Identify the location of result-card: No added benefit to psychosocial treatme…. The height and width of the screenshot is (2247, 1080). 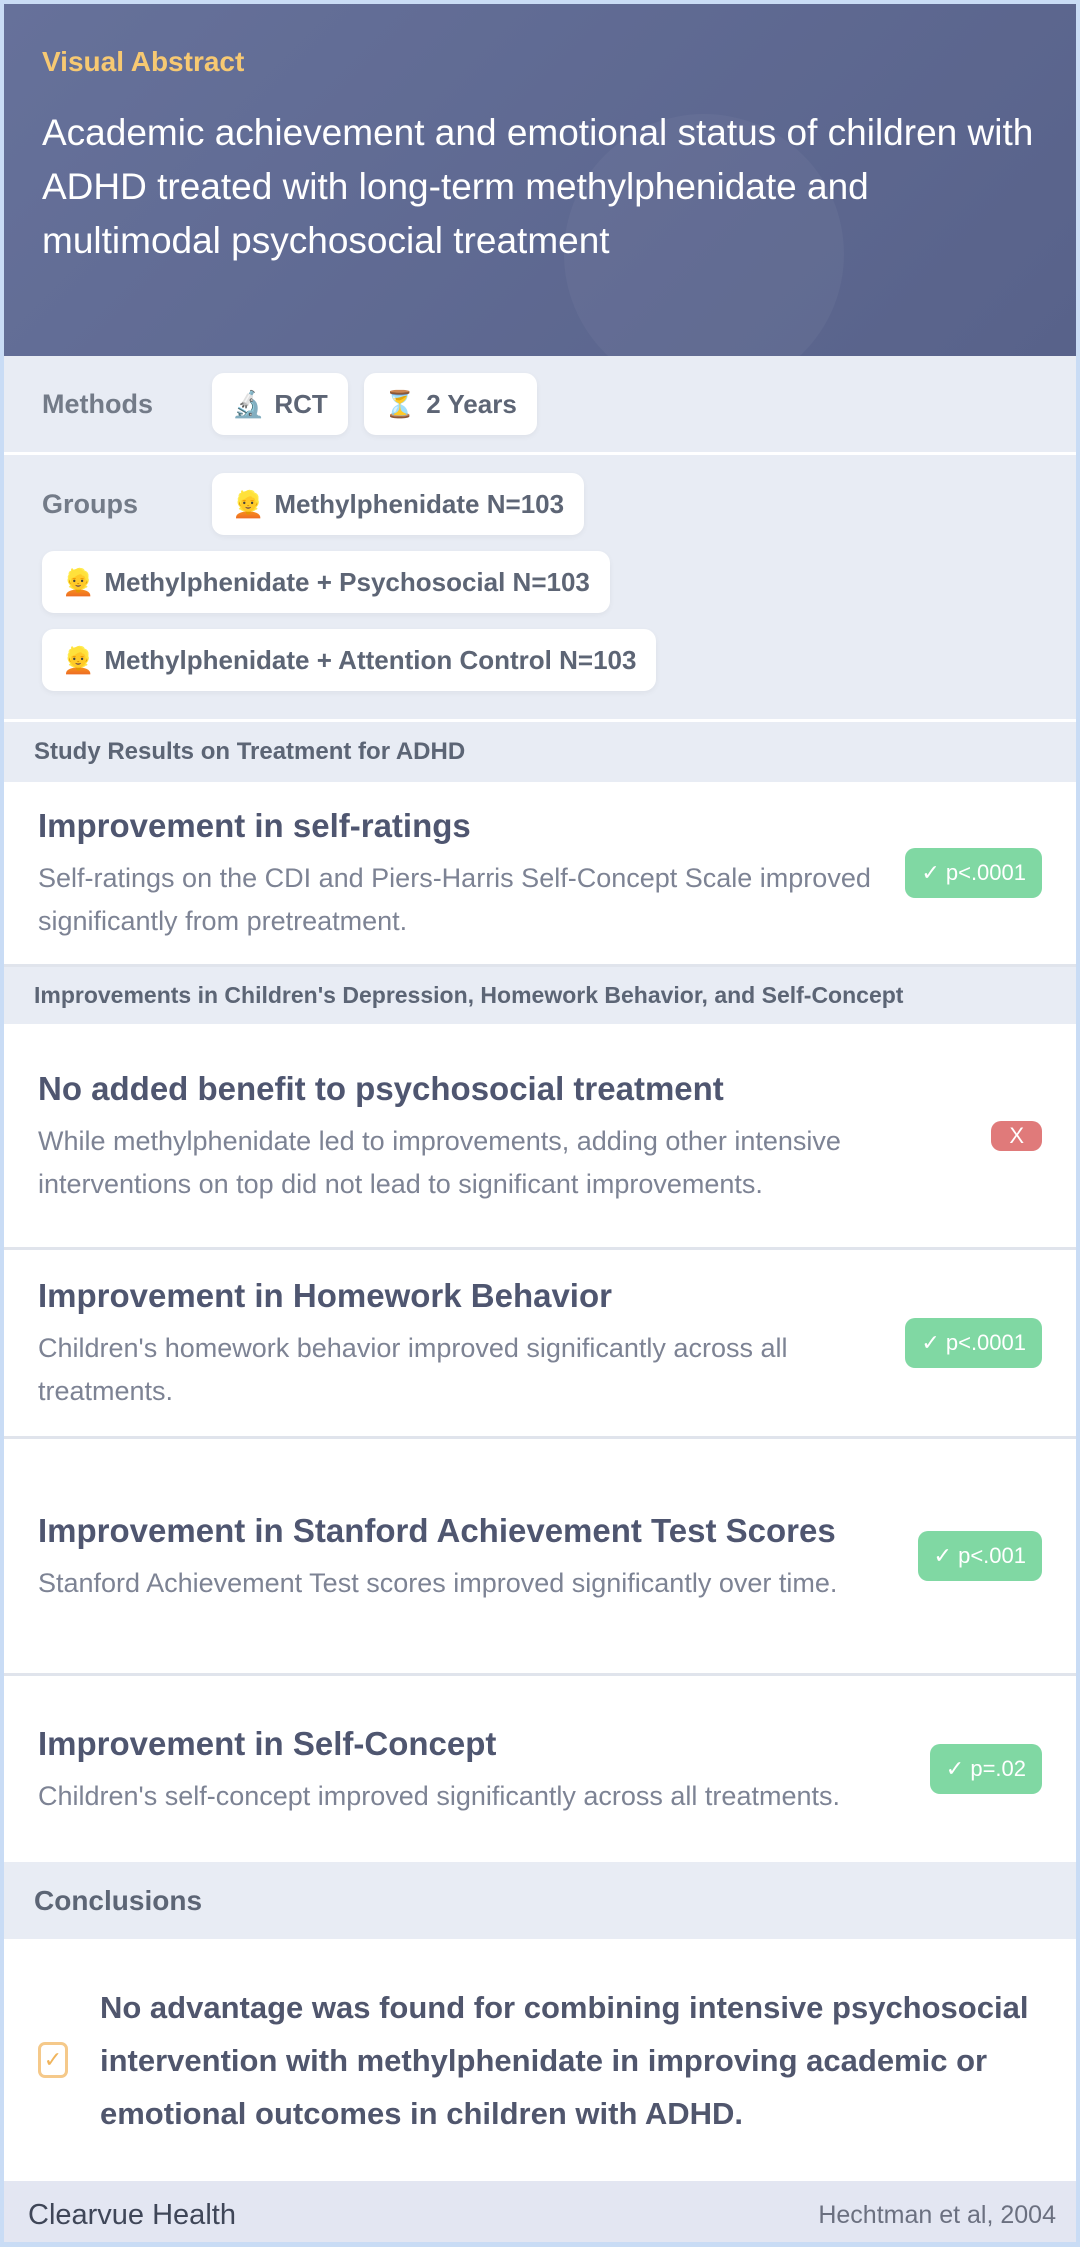
(540, 1137).